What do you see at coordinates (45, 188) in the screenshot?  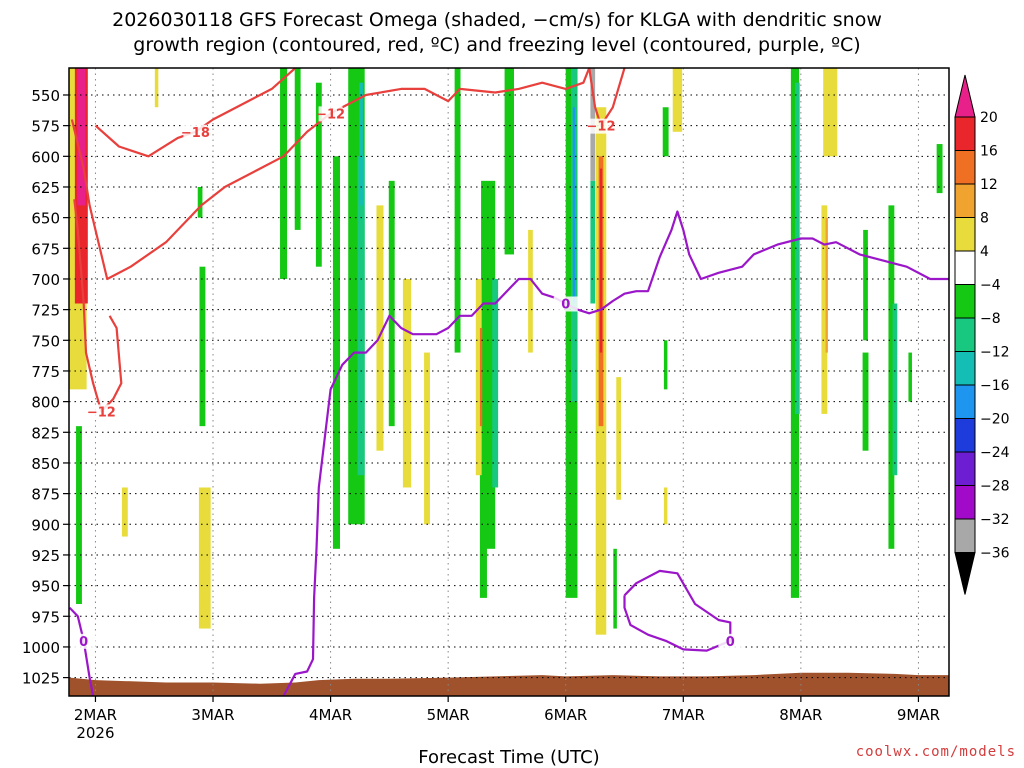 I see `ytick-label-625: 625` at bounding box center [45, 188].